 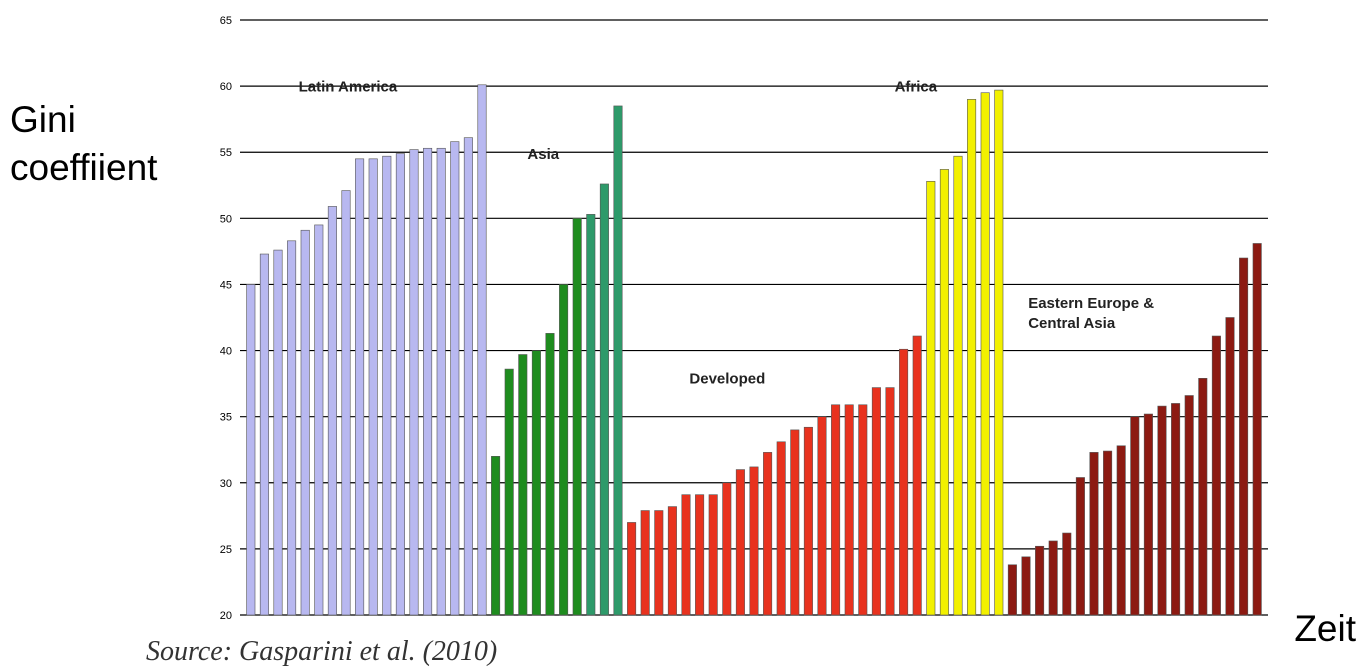 I want to click on source-note: Source: Gasparini et al. (2010), so click(x=322, y=651).